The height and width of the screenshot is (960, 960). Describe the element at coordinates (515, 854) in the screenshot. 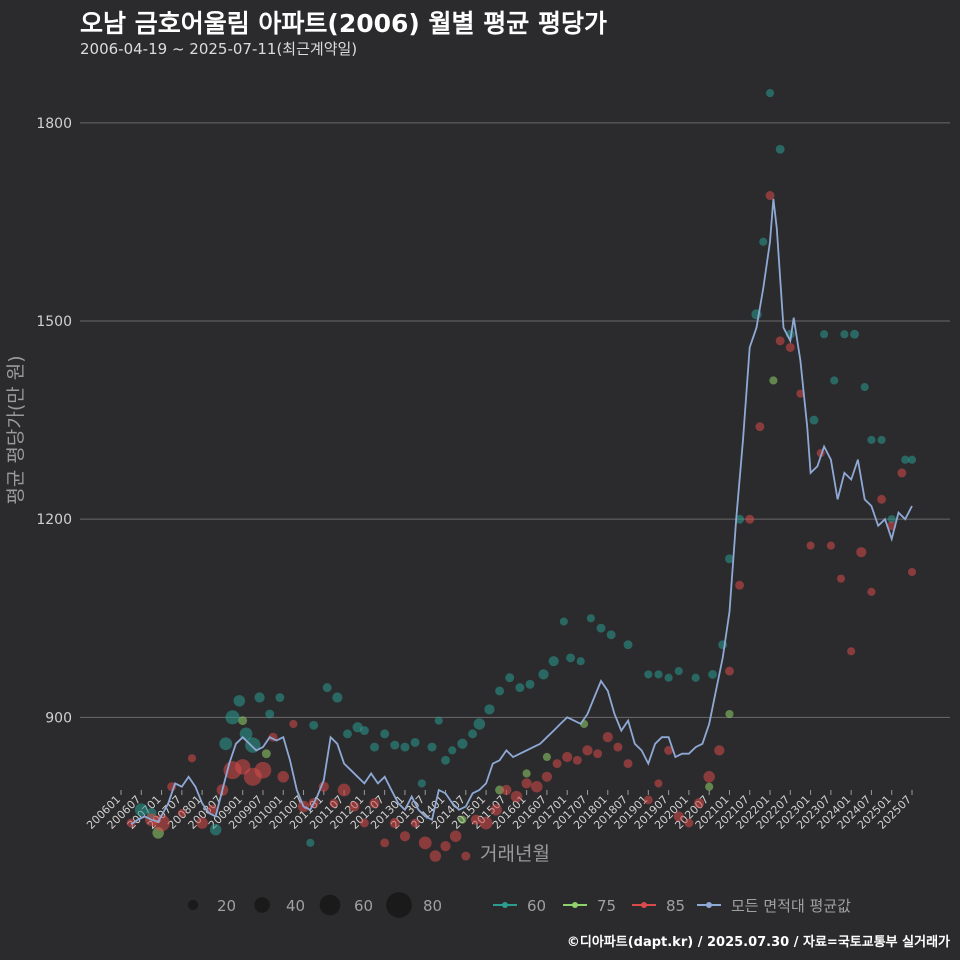

I see `x-axis-title: 거래년월` at that location.